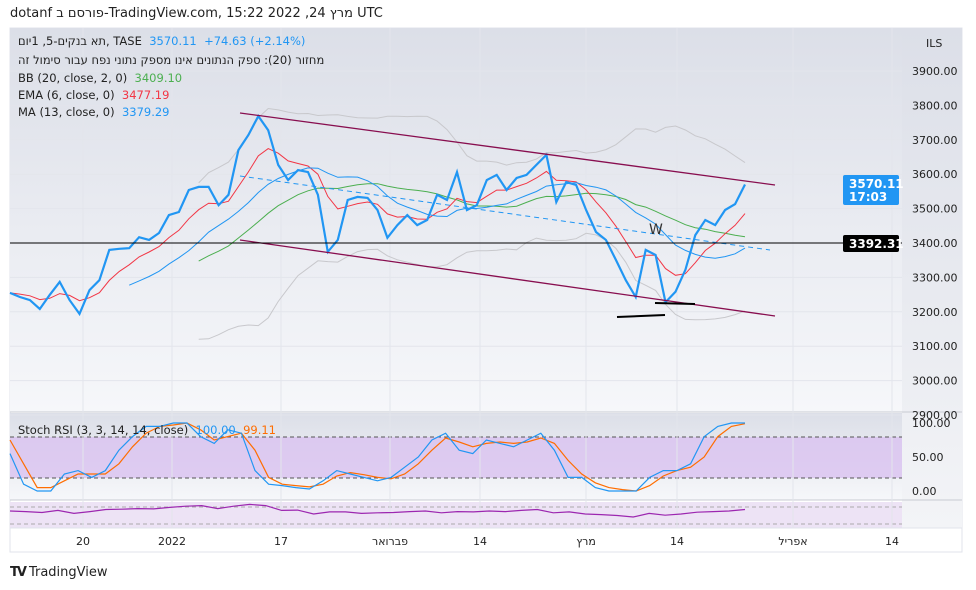 The height and width of the screenshot is (590, 976). I want to click on ma-line, so click(437, 226).